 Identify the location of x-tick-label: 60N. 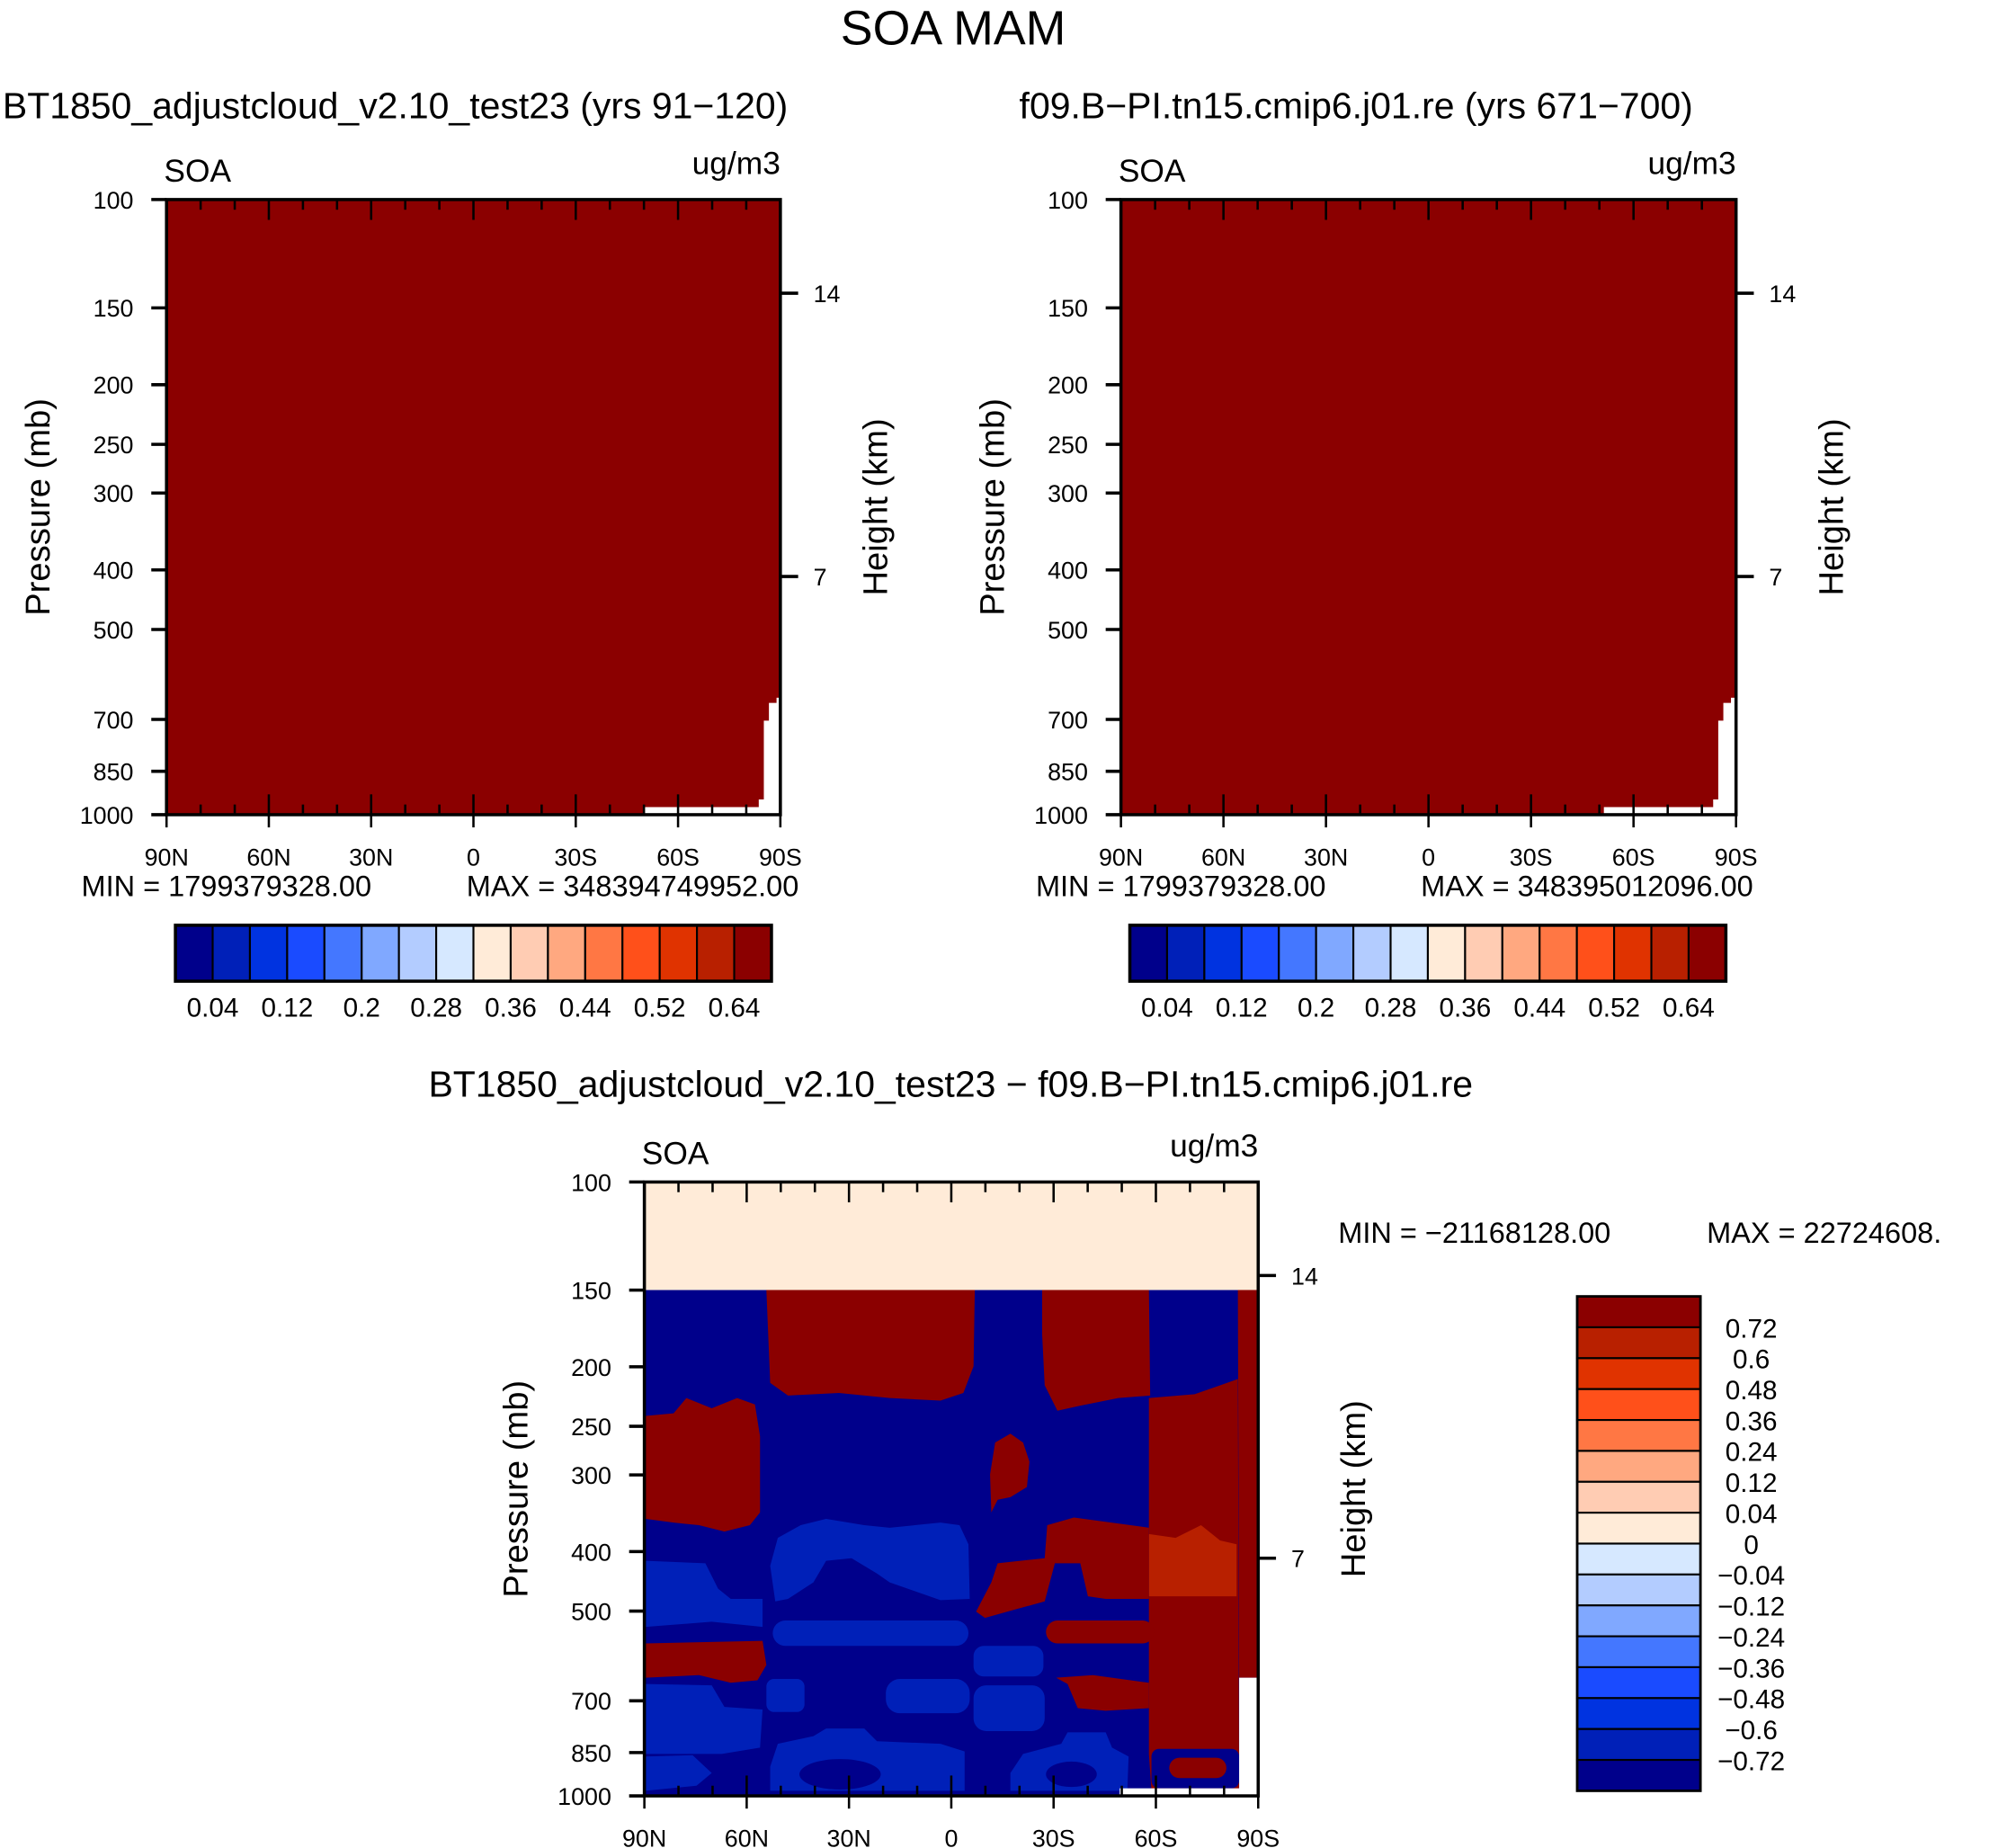
(268, 857).